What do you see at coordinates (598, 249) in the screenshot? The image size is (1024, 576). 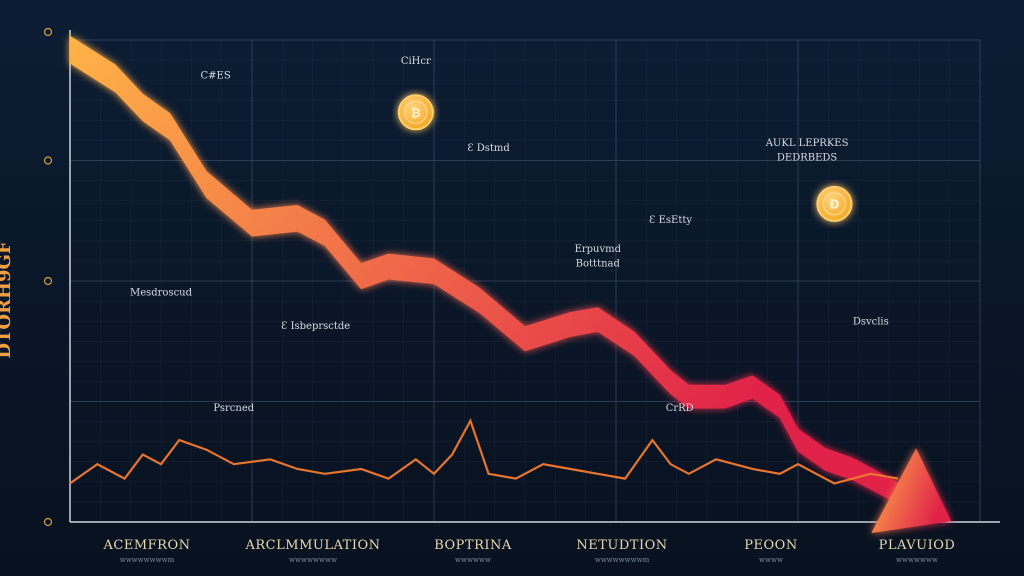 I see `annotation-label: Erpuvmd` at bounding box center [598, 249].